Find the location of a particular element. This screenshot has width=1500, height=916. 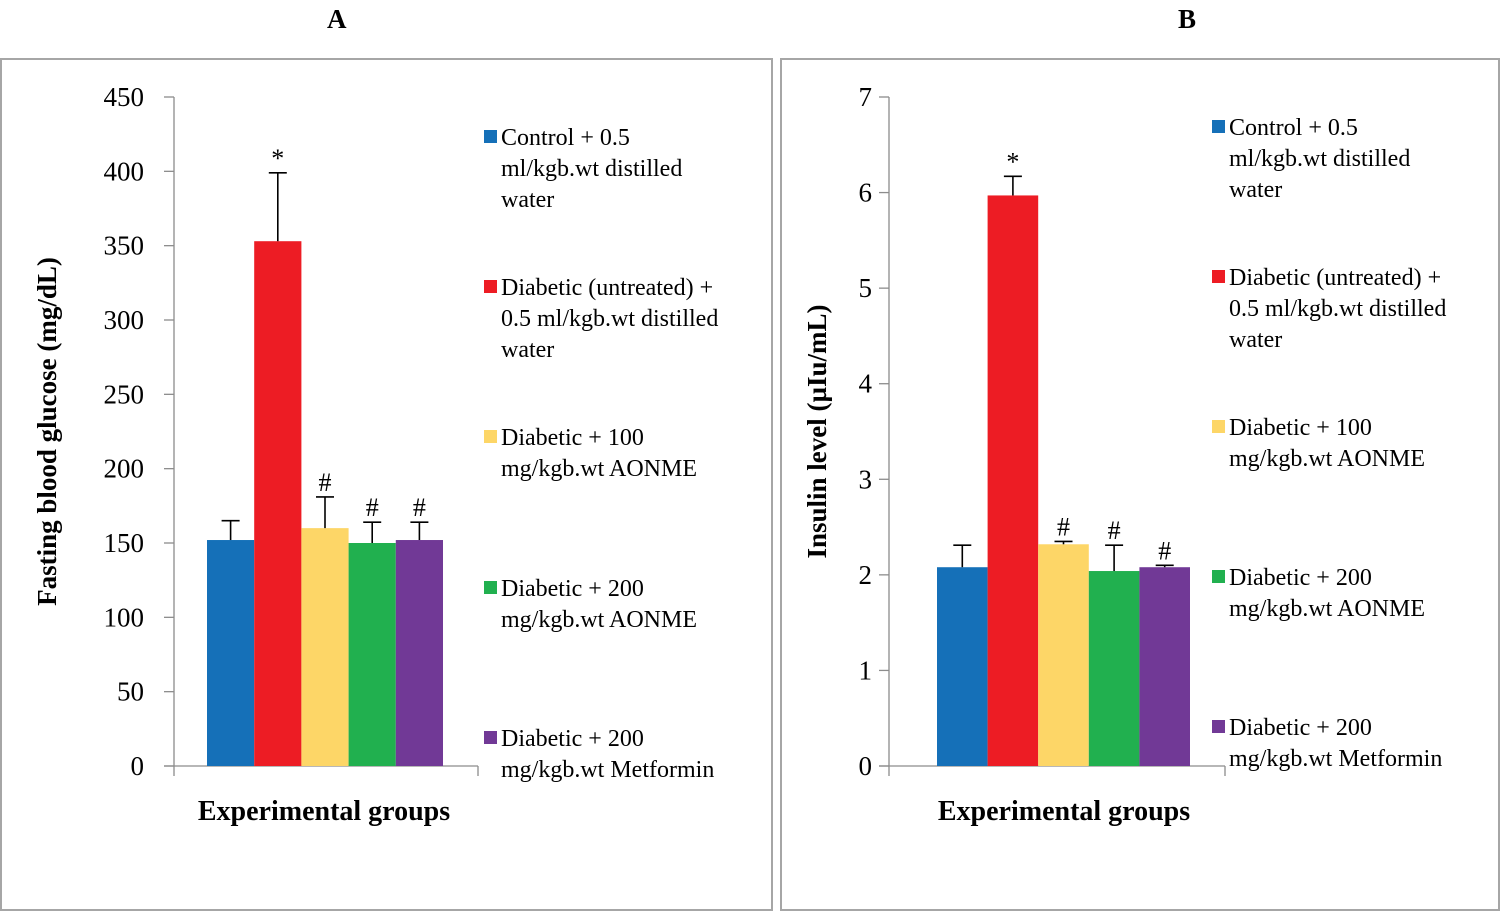

y-tick-label: 200 is located at coordinates (124, 469).